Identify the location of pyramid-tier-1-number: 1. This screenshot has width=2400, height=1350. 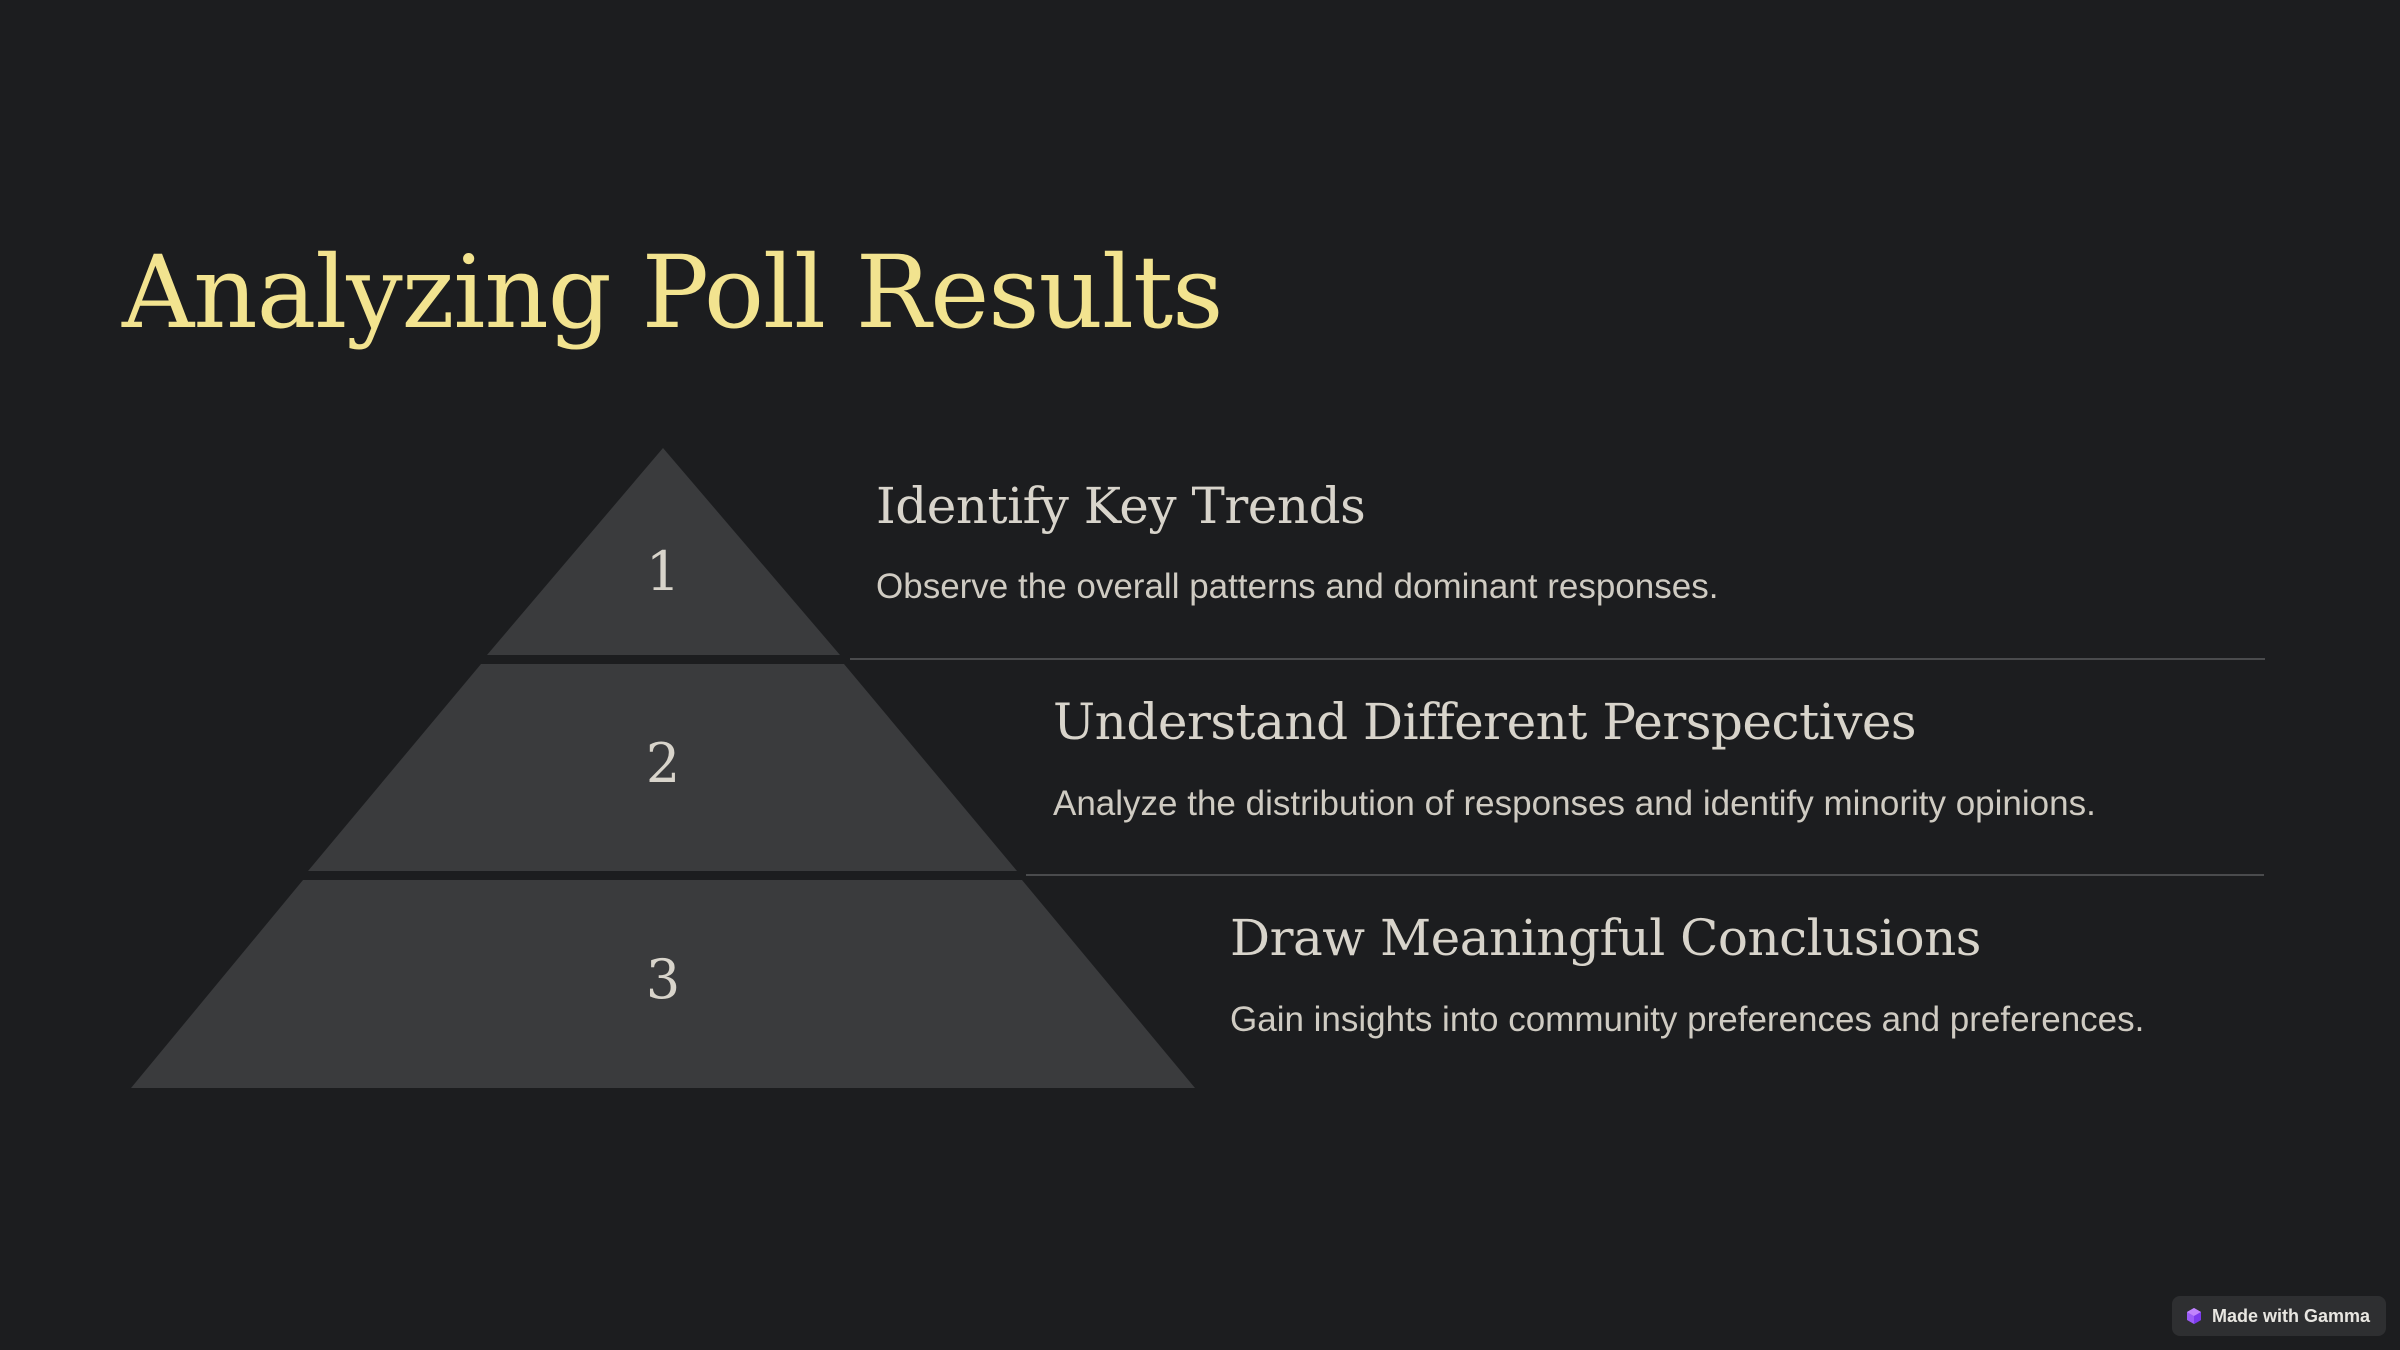
(663, 571).